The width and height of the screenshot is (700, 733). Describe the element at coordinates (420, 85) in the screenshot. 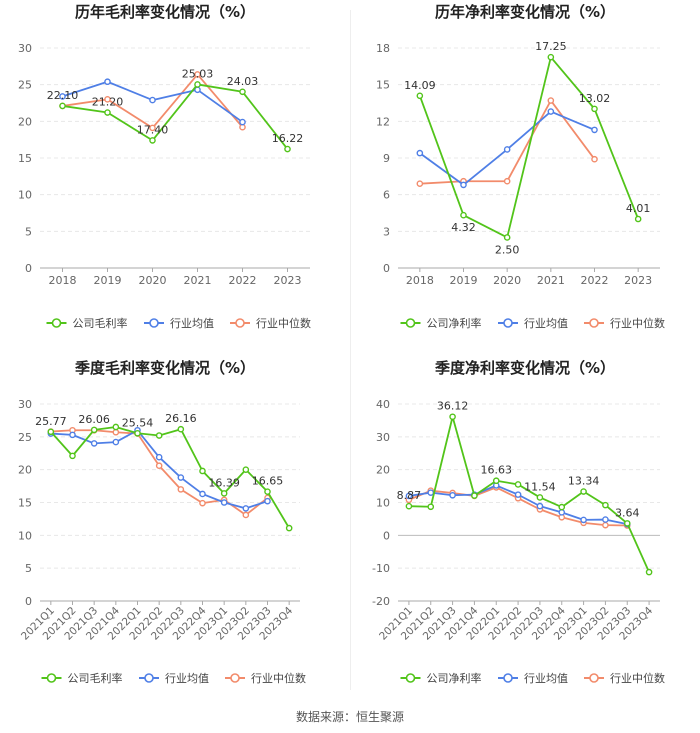

I see `data-label: 14.09` at that location.